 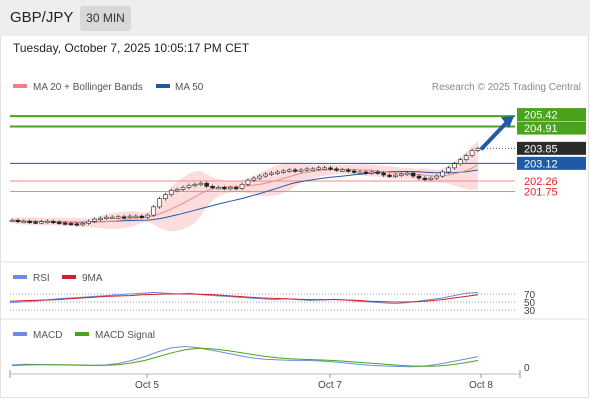 What do you see at coordinates (530, 311) in the screenshot?
I see `rsi-tick-label: 30` at bounding box center [530, 311].